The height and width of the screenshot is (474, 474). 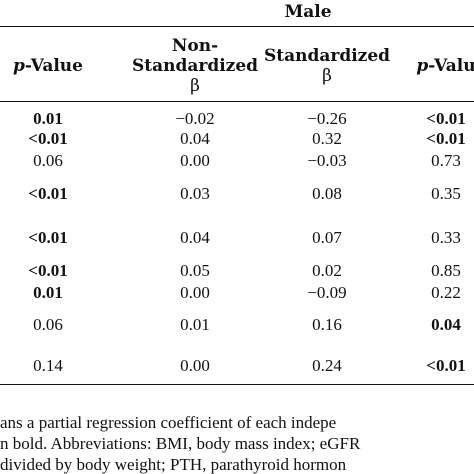 What do you see at coordinates (327, 193) in the screenshot?
I see `cell-standardized-beta: 0.08` at bounding box center [327, 193].